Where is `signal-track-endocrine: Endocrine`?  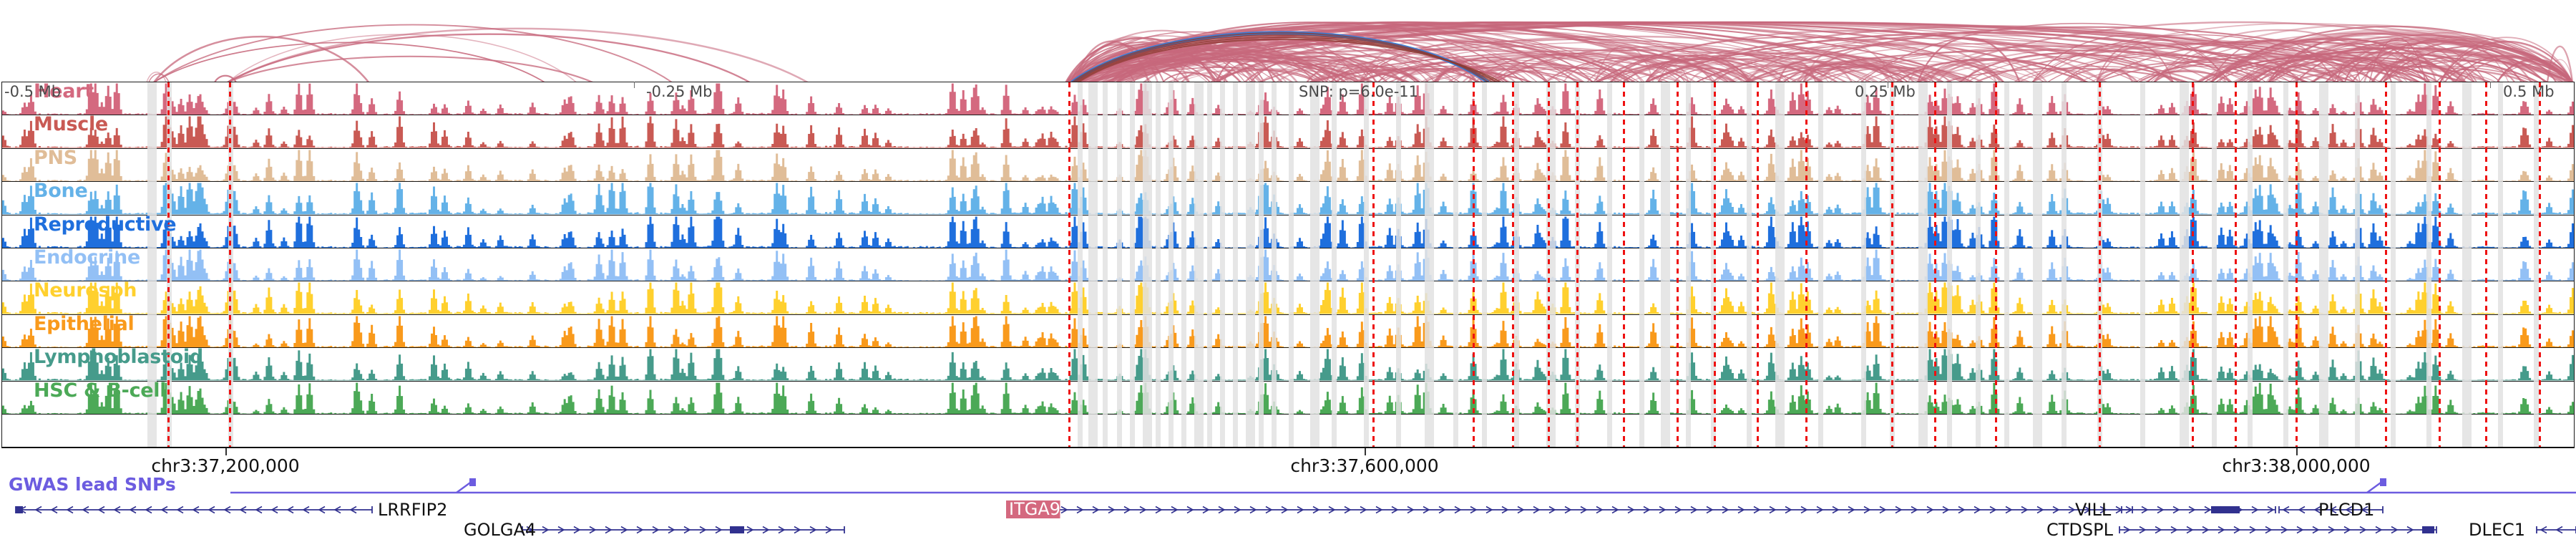
signal-track-endocrine: Endocrine is located at coordinates (1288, 265).